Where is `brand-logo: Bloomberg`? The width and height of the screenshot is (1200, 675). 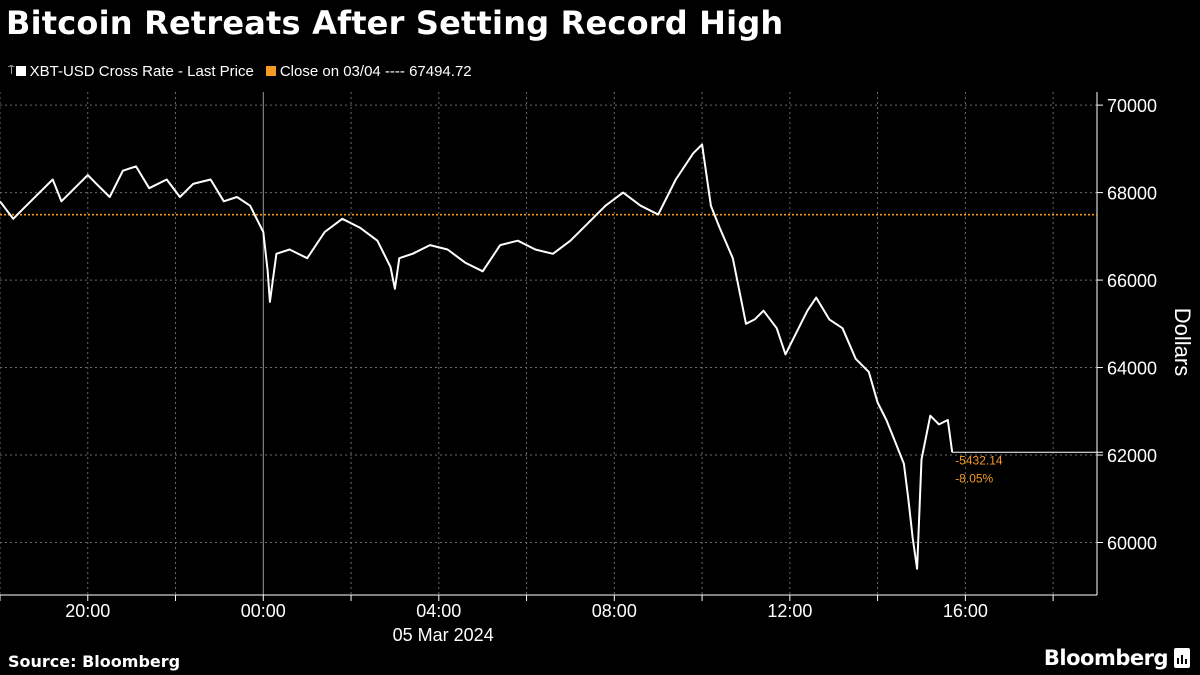
brand-logo: Bloomberg is located at coordinates (1117, 658).